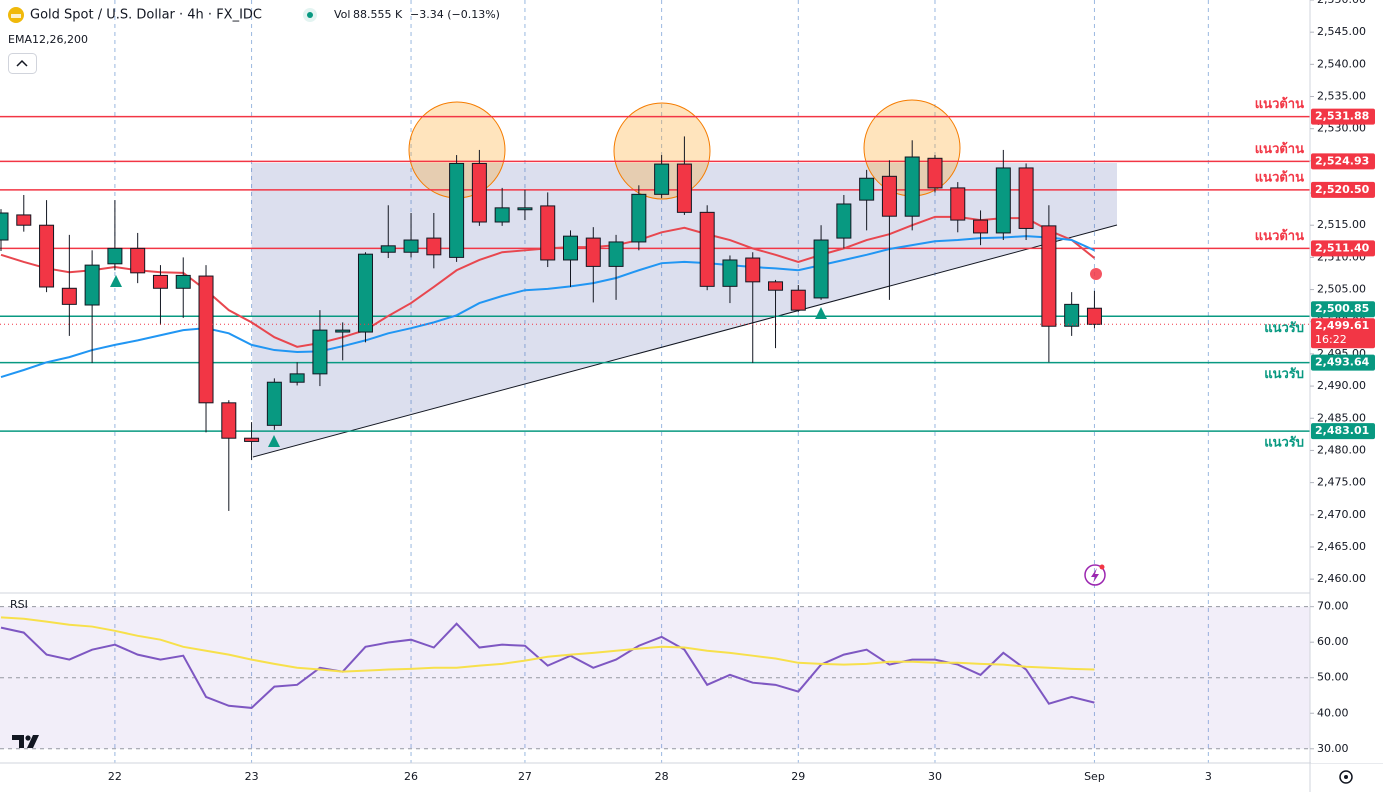 The width and height of the screenshot is (1383, 792). What do you see at coordinates (1342, 362) in the screenshot?
I see `level-tag-label: 2,493.64` at bounding box center [1342, 362].